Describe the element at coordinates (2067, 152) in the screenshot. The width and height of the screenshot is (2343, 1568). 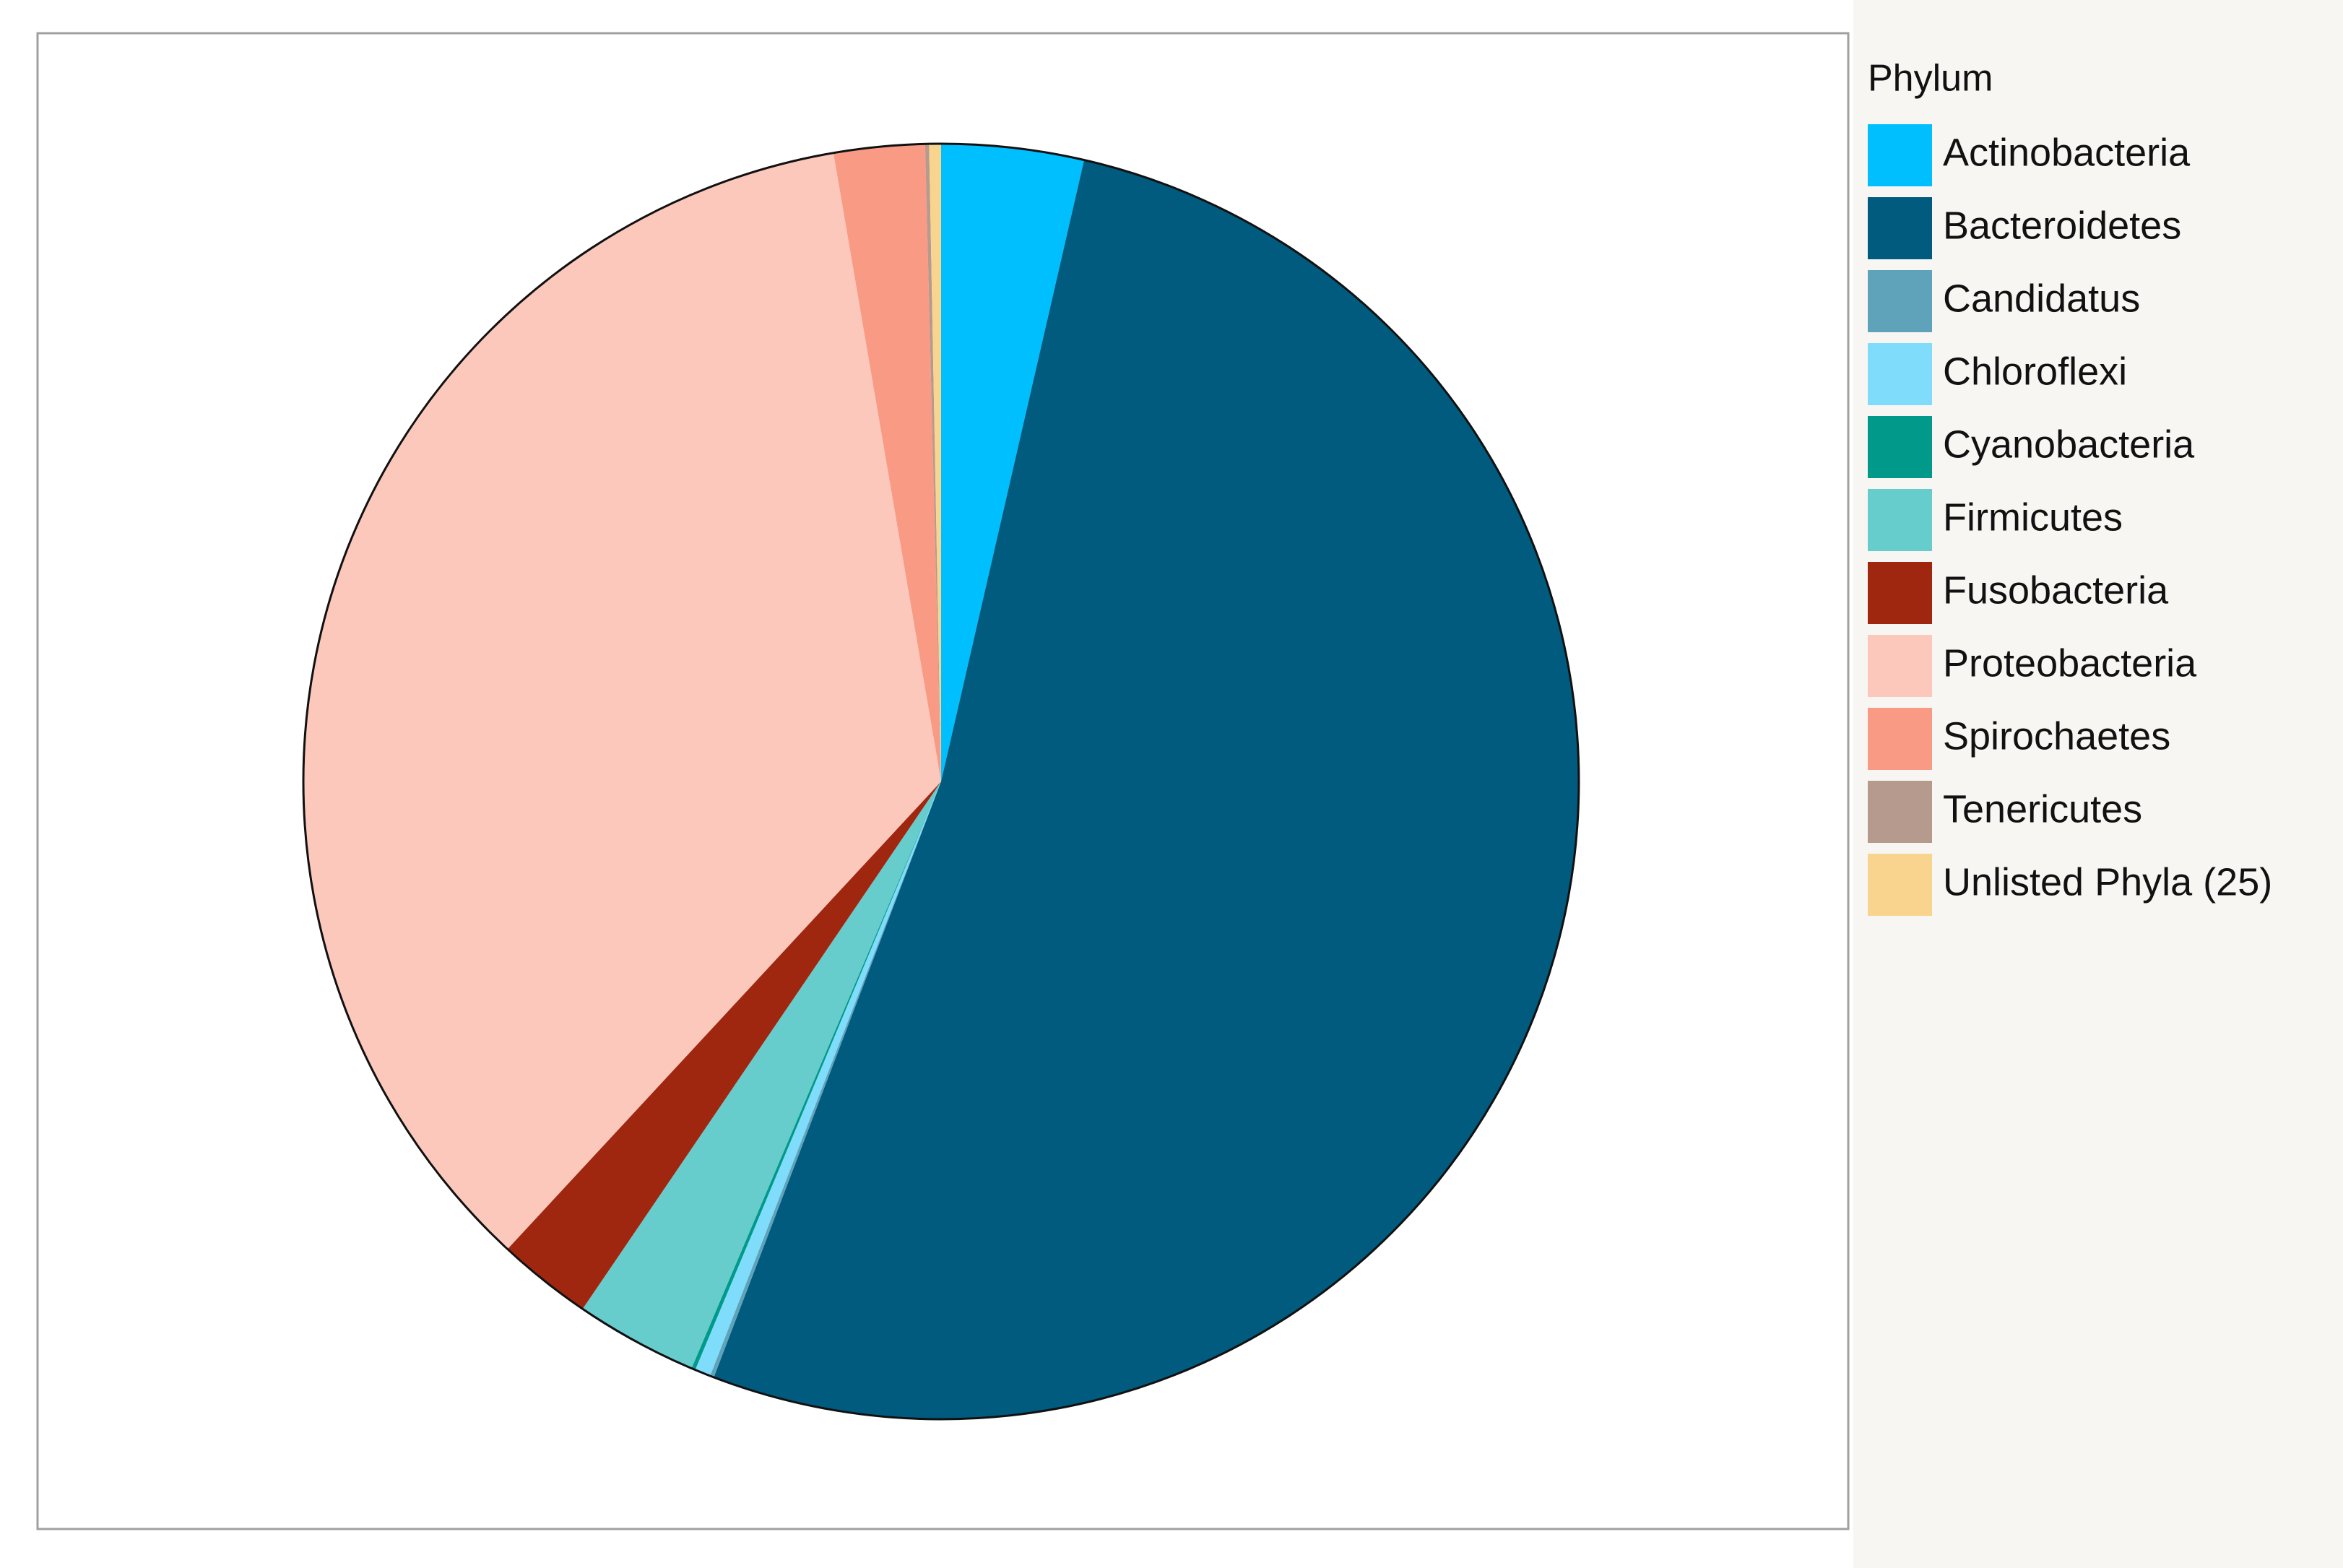
I see `legend-label: Actinobacteria` at that location.